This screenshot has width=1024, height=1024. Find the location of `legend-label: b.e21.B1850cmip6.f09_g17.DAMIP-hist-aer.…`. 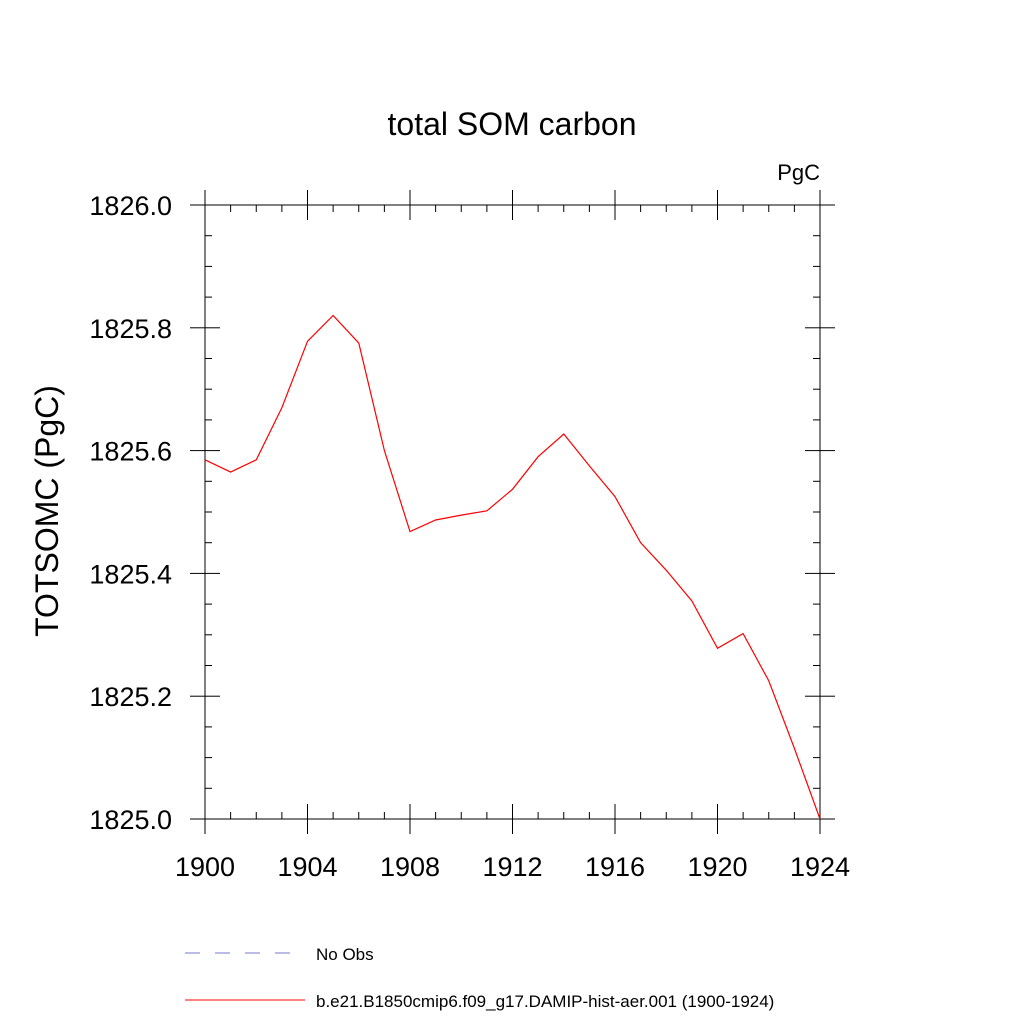

legend-label: b.e21.B1850cmip6.f09_g17.DAMIP-hist-aer.… is located at coordinates (545, 1001).